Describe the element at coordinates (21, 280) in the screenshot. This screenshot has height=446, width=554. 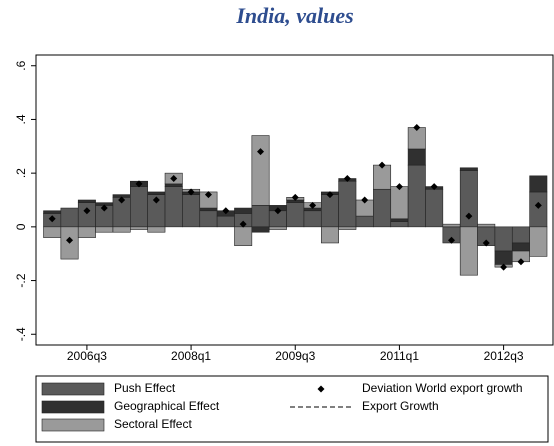
I see `y-tick-label: -.2` at that location.